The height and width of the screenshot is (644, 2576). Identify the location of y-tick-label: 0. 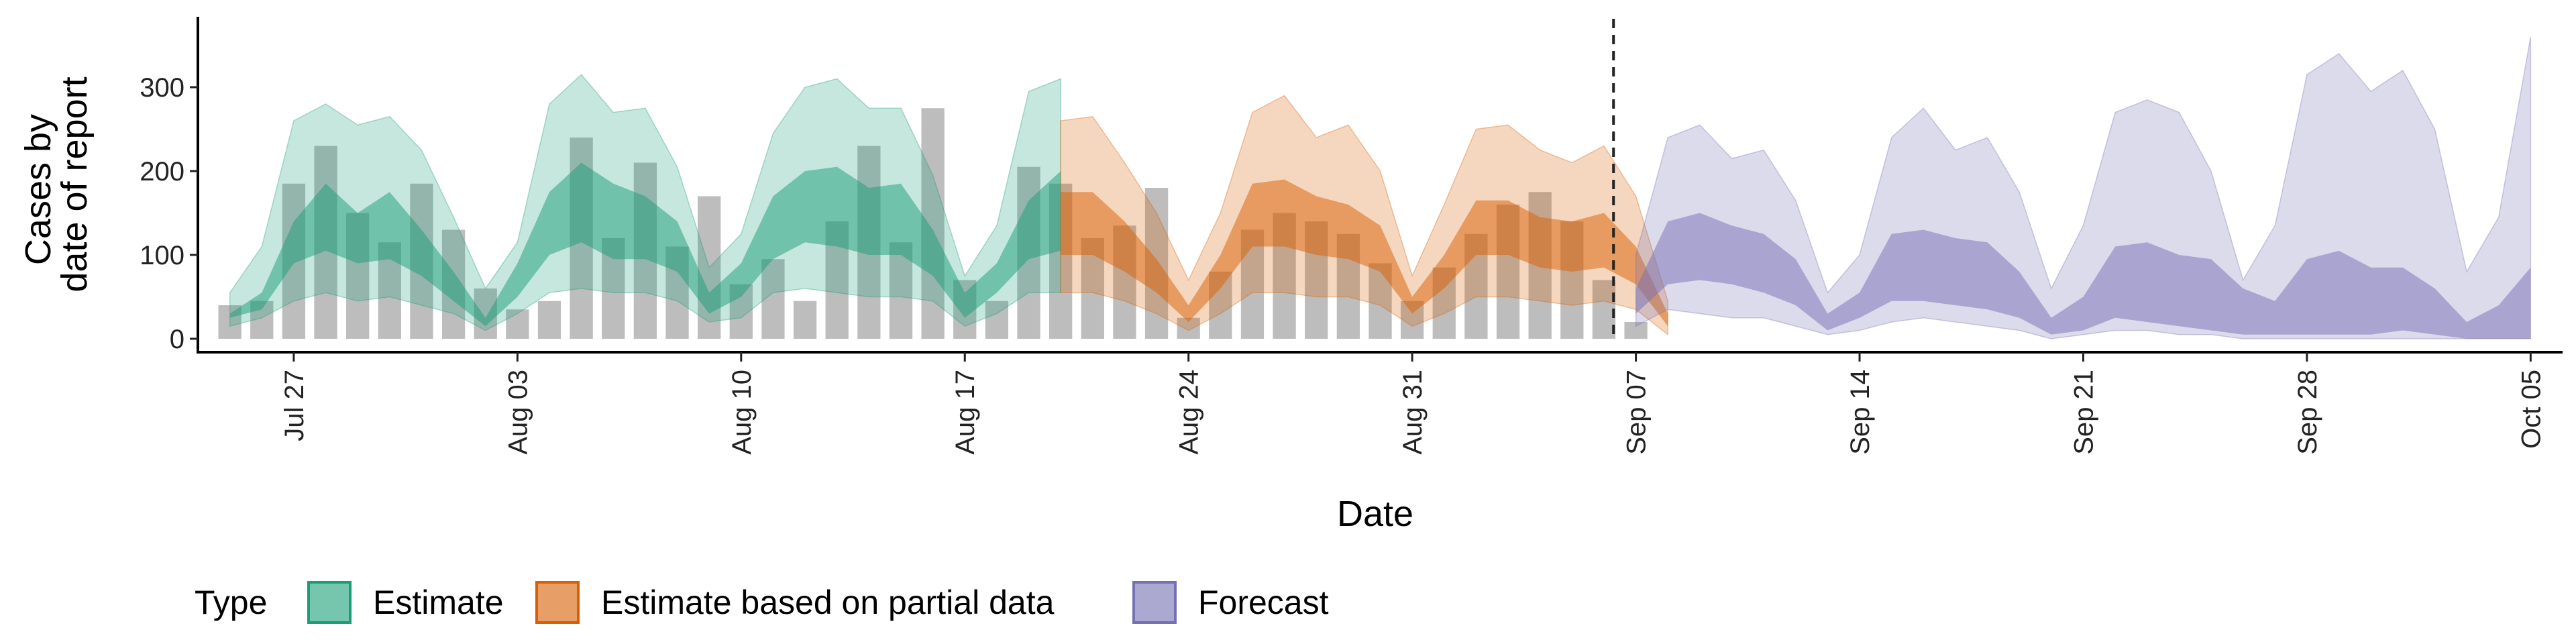
(177, 339).